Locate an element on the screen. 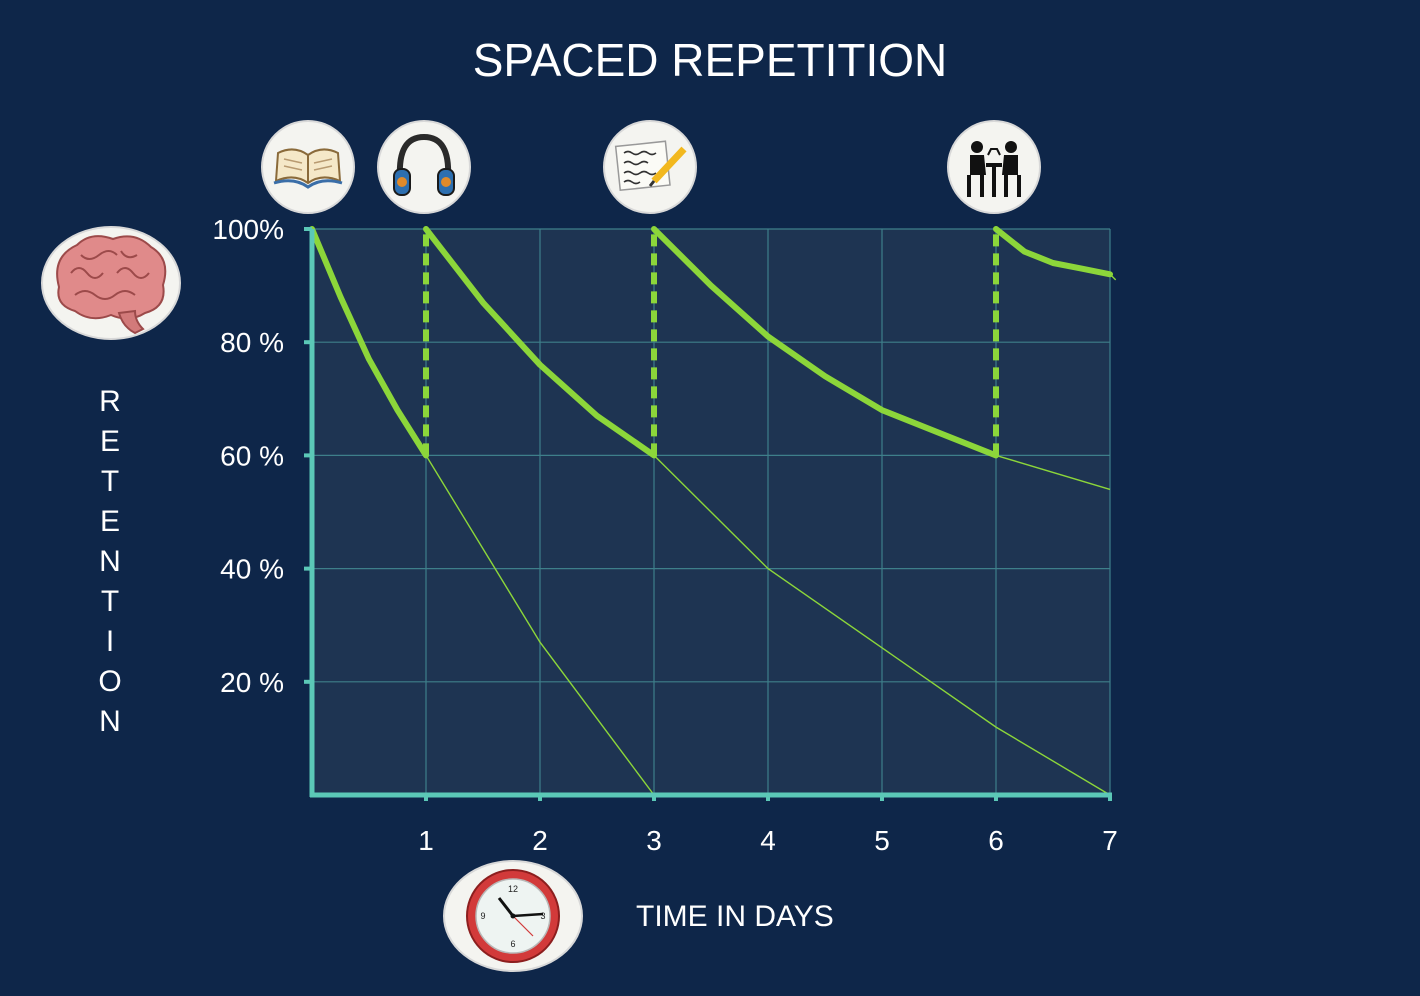 The image size is (1420, 996). y-tick-label-80: 80 % is located at coordinates (252, 342).